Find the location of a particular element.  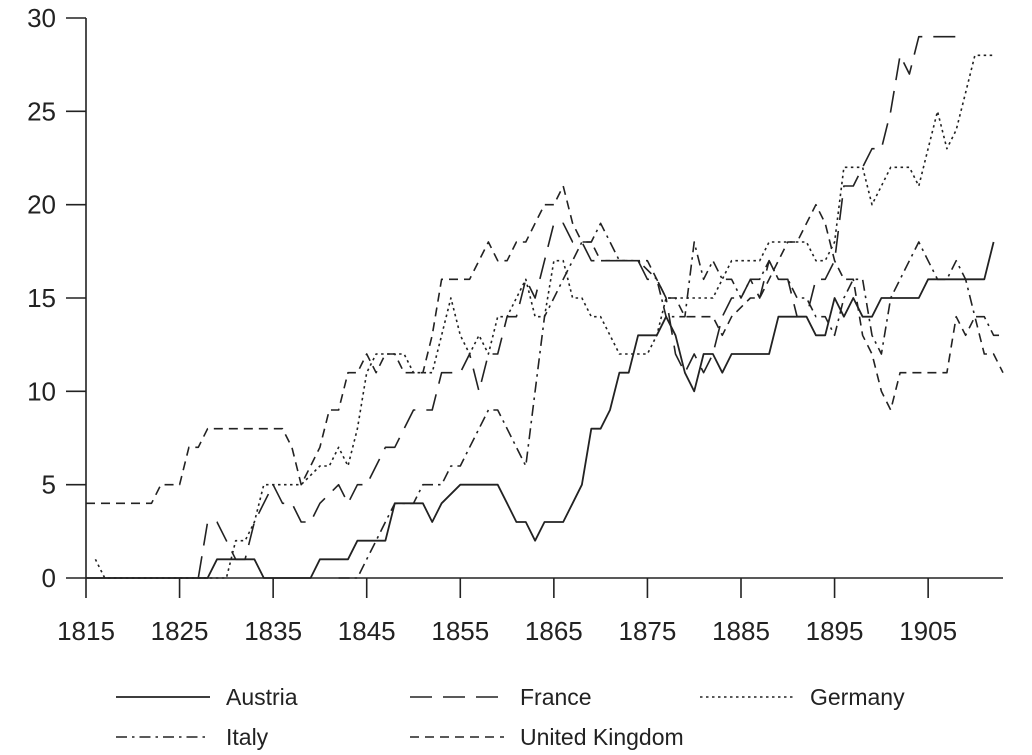

x-tick-label: 1855 is located at coordinates (460, 631).